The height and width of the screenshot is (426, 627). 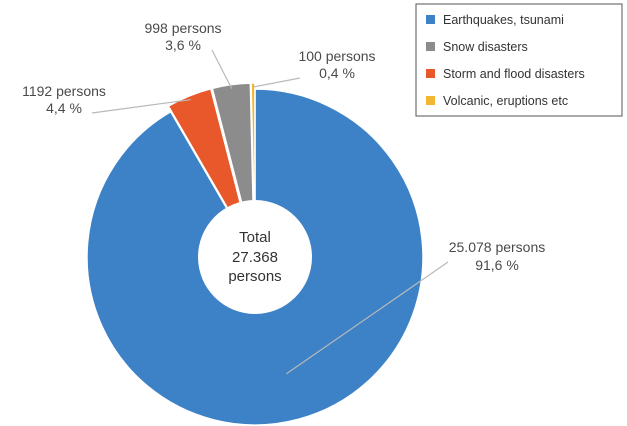 What do you see at coordinates (64, 108) in the screenshot?
I see `label-storm-percent: 4,4 %` at bounding box center [64, 108].